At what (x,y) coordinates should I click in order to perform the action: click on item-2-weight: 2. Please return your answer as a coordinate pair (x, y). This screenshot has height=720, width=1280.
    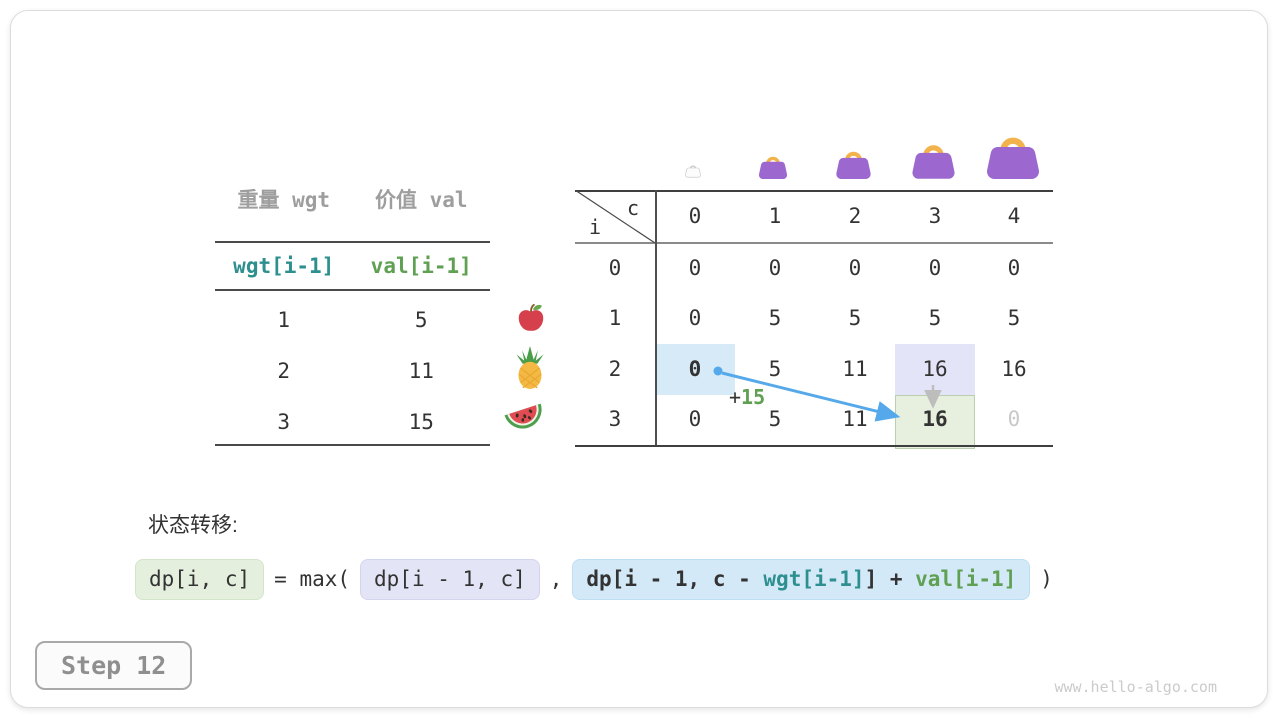
    Looking at the image, I should click on (284, 371).